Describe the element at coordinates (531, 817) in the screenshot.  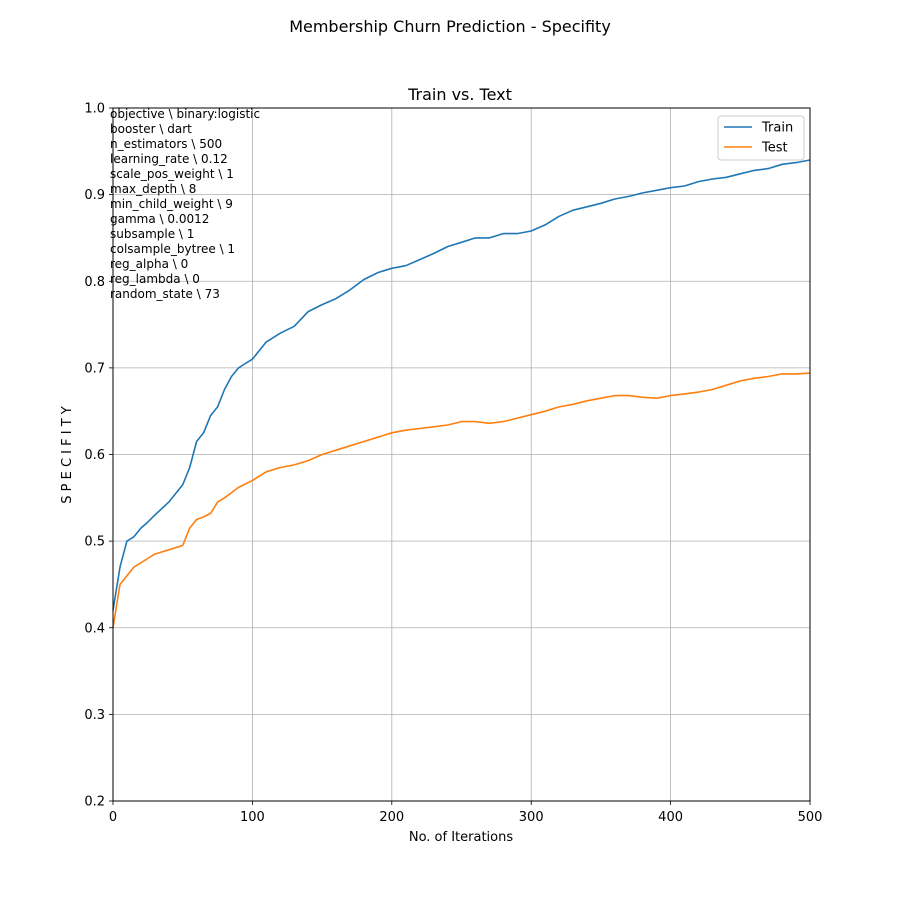
I see `x-tick-label: 300` at that location.